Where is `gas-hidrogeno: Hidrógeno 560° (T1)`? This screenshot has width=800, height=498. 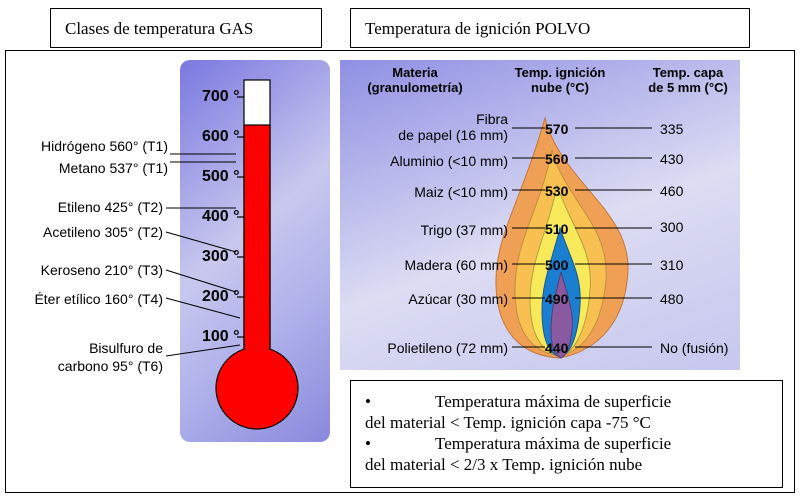 gas-hidrogeno: Hidrógeno 560° (T1) is located at coordinates (104, 146).